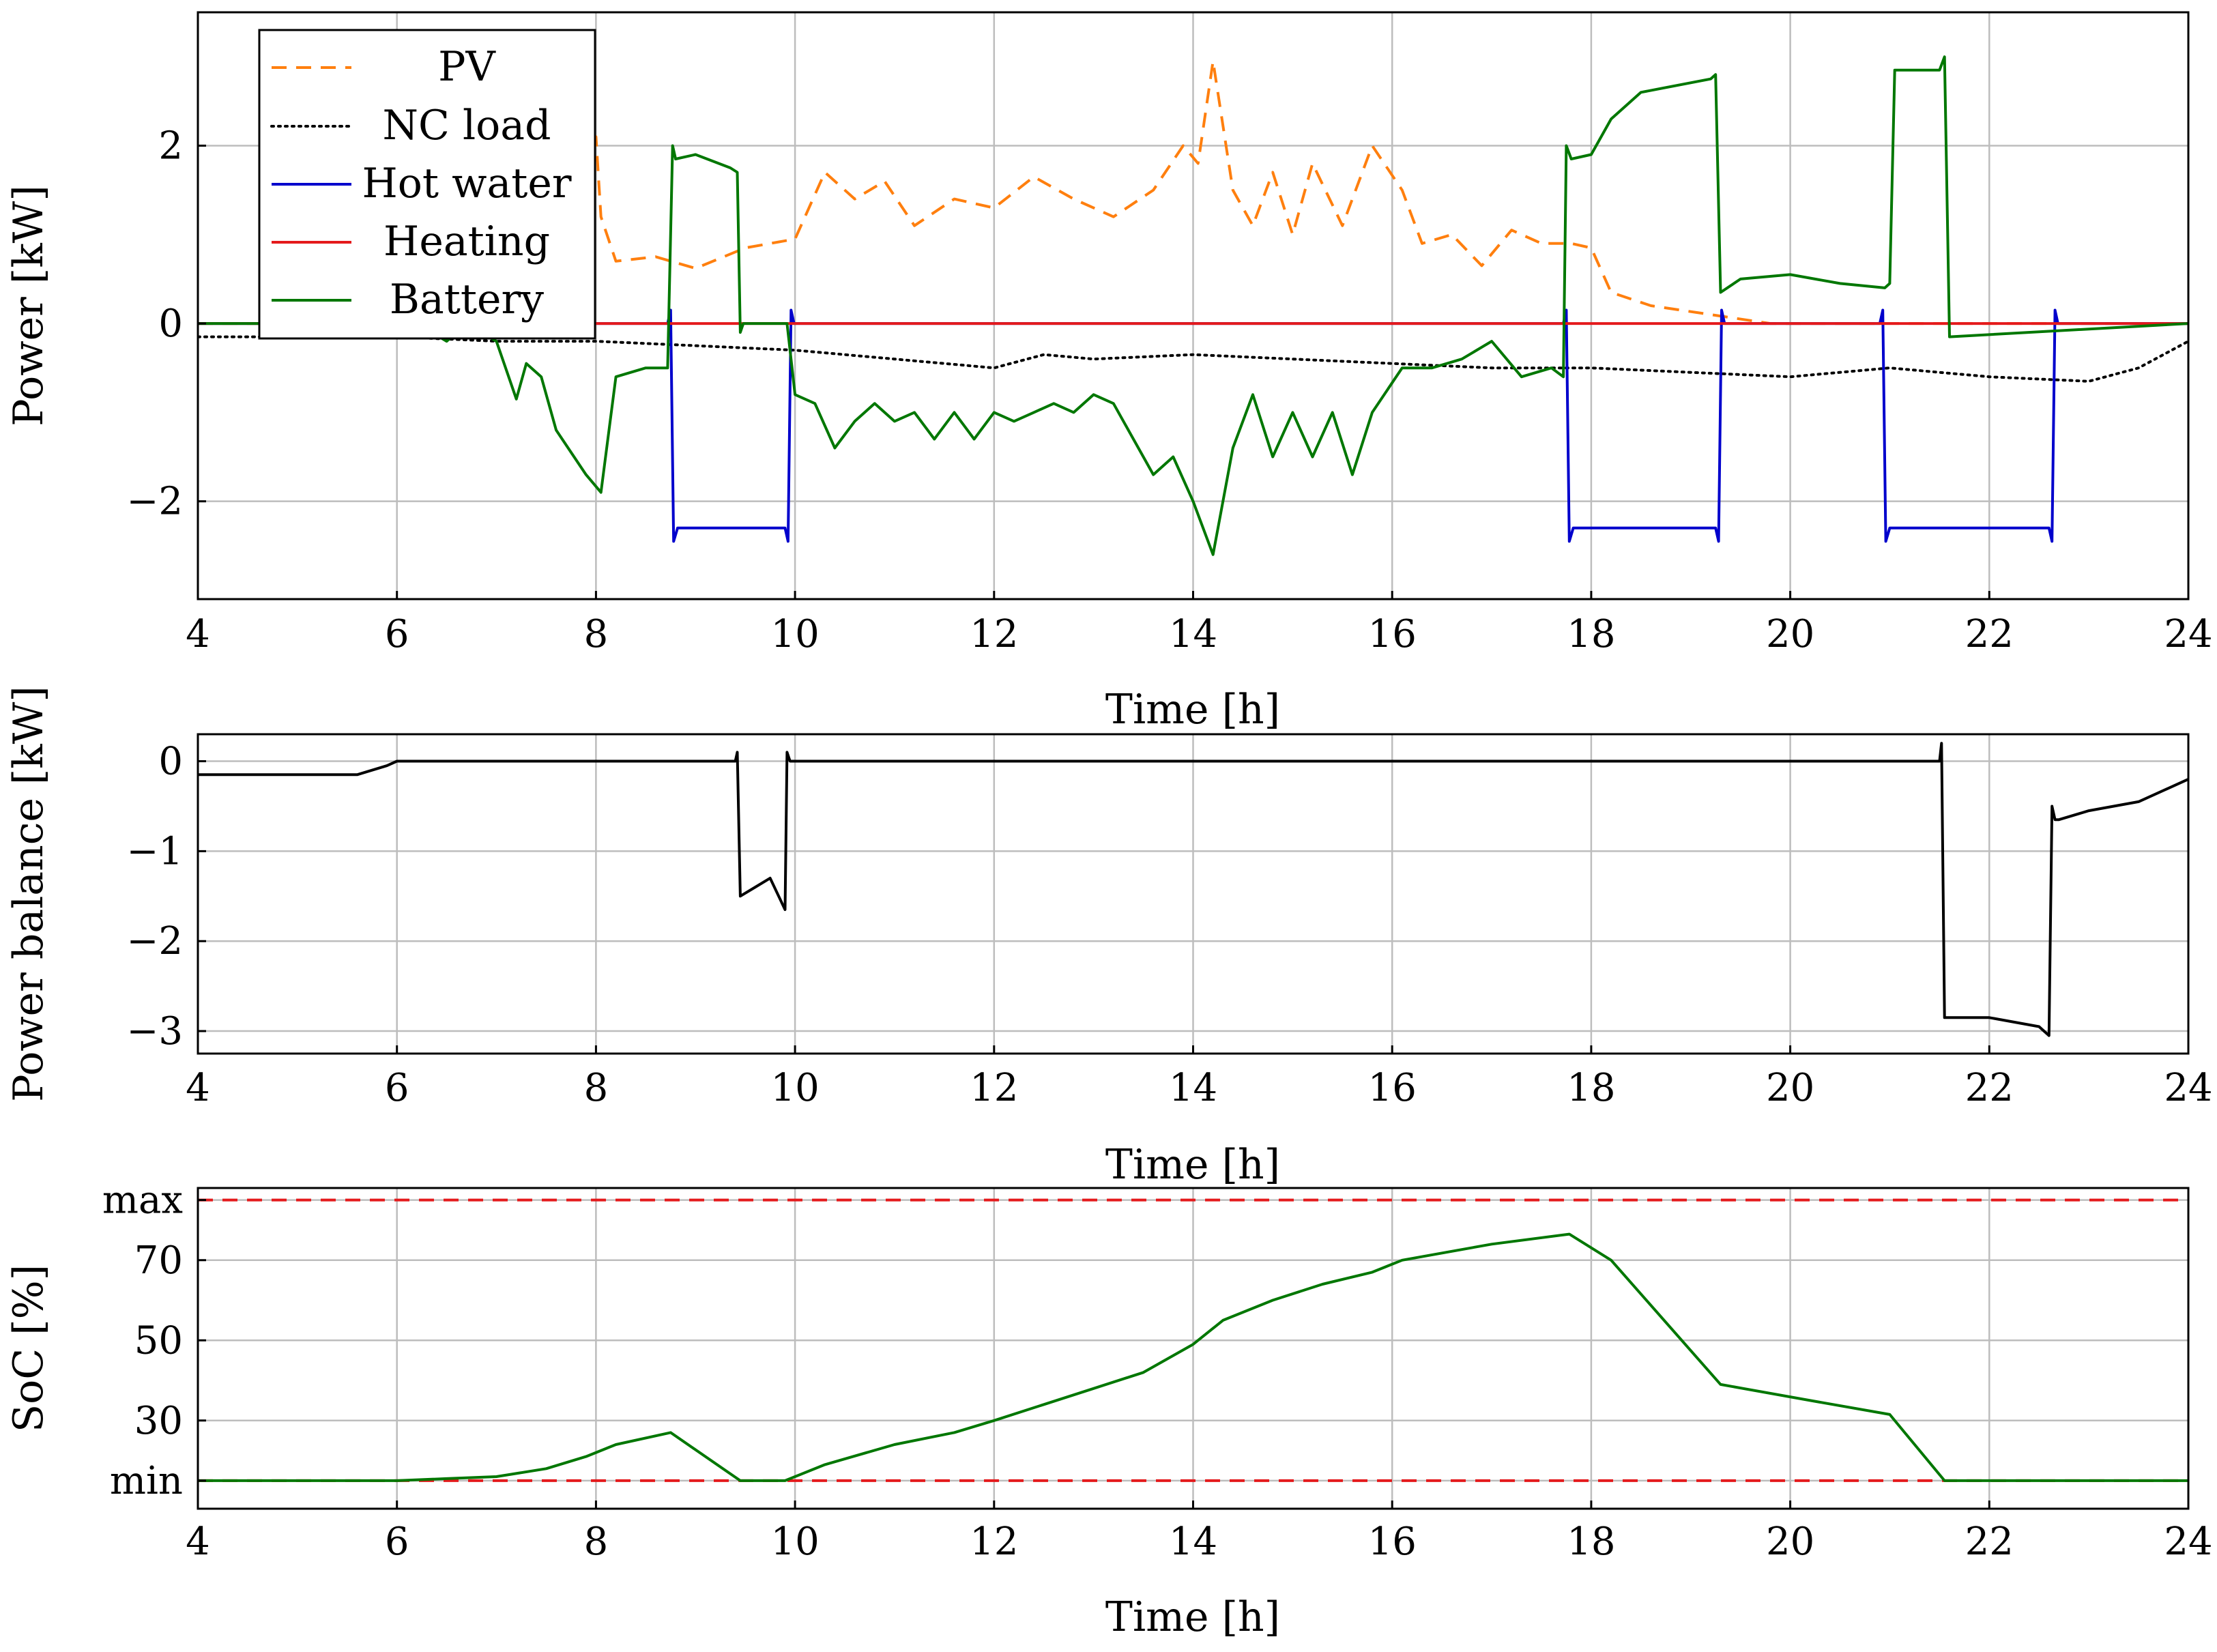 This screenshot has width=2217, height=1652. I want to click on power-xtick-label-12: 12, so click(994, 634).